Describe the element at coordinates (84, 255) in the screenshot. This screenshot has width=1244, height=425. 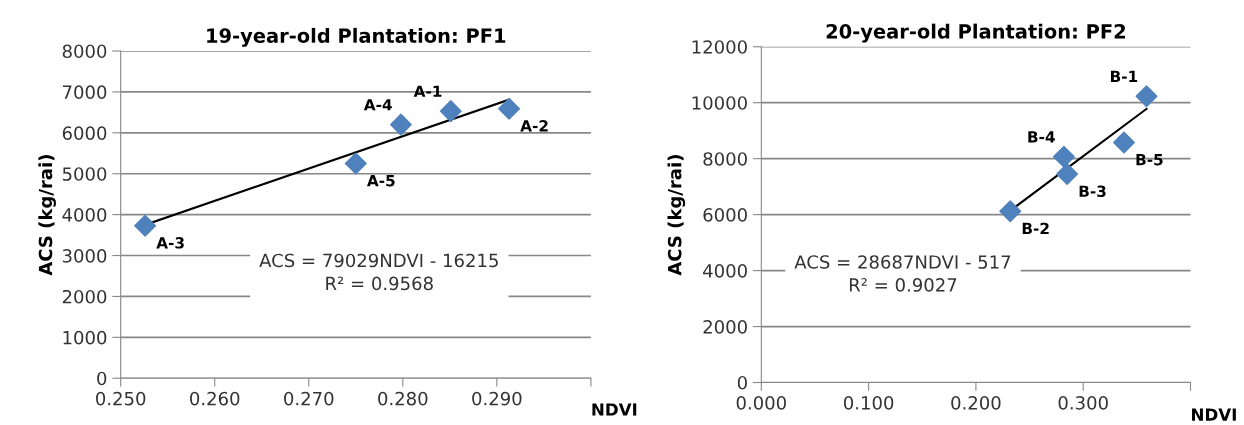
I see `y-tick-label: 3000` at that location.